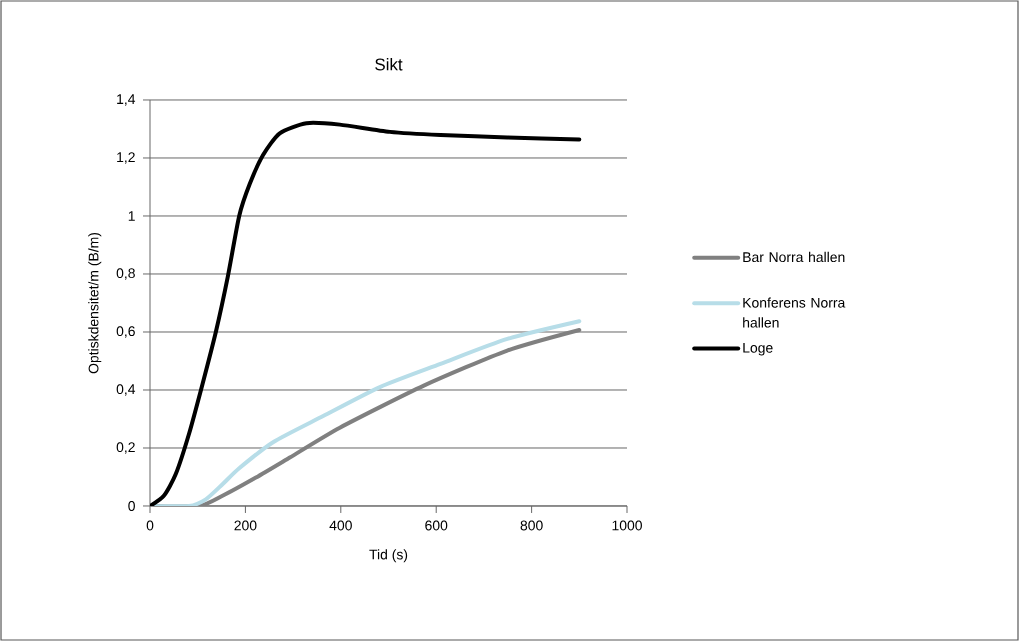  Describe the element at coordinates (340, 525) in the screenshot. I see `x-tick-label: 400` at that location.